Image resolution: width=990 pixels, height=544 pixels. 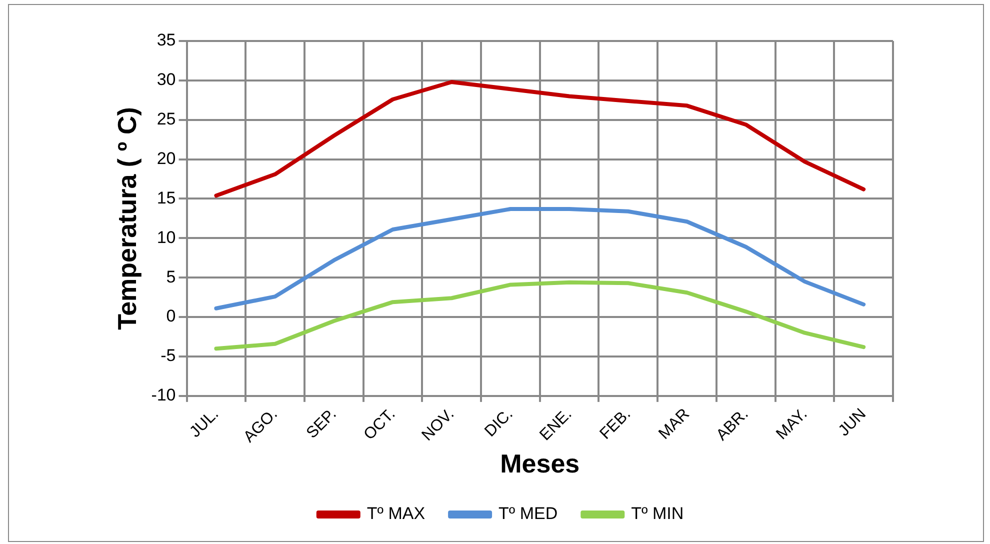 I want to click on y-tick-label: 15, so click(x=166, y=198).